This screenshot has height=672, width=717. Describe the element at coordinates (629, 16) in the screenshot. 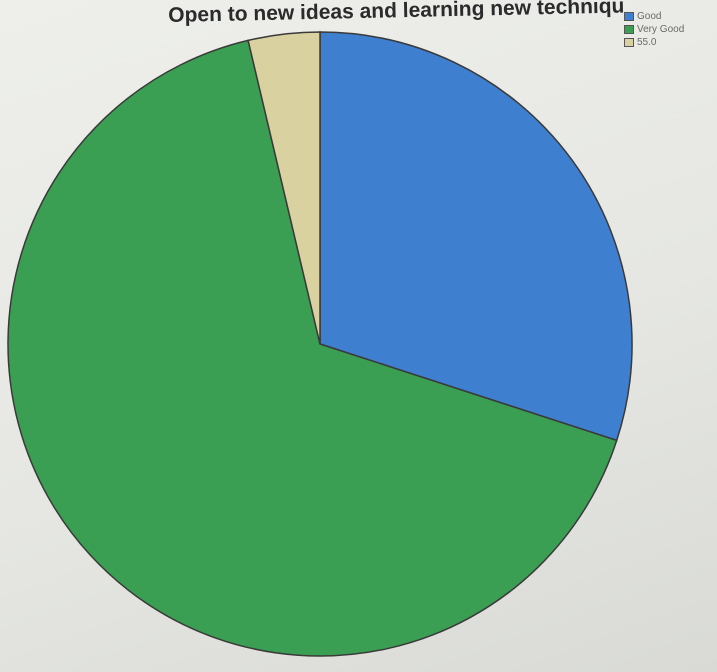

I see `legend-swatch-good` at that location.